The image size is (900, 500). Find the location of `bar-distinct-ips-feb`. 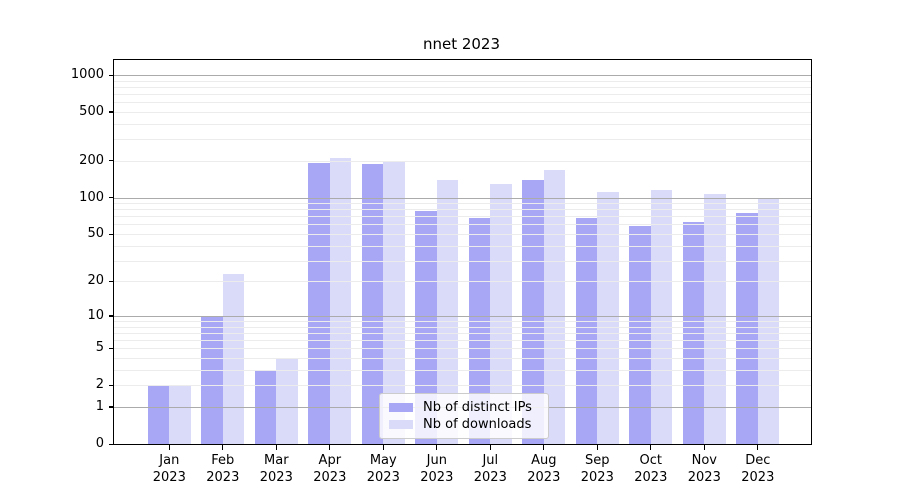

bar-distinct-ips-feb is located at coordinates (212, 379).